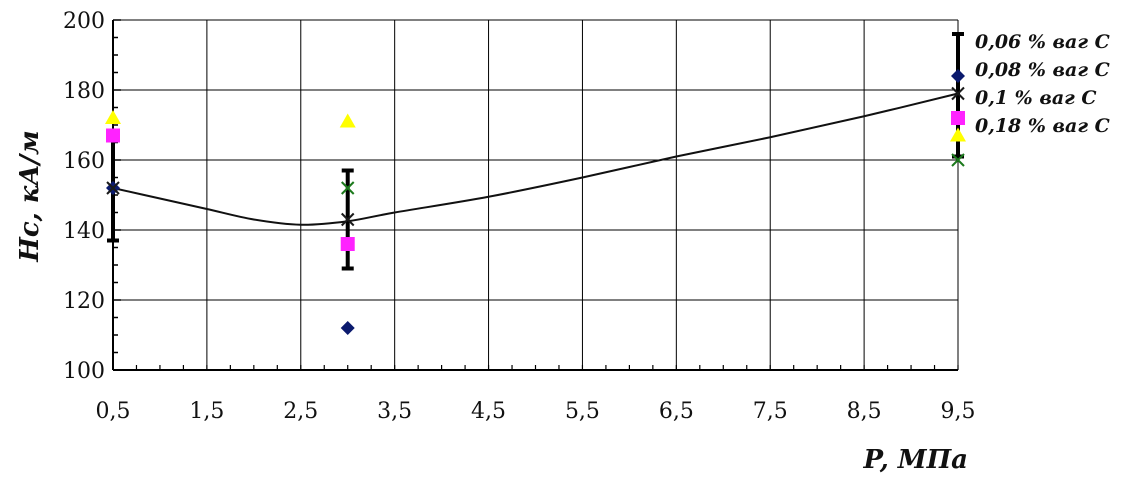 The height and width of the screenshot is (477, 1122). I want to click on x-tick-label: 0,5, so click(113, 411).